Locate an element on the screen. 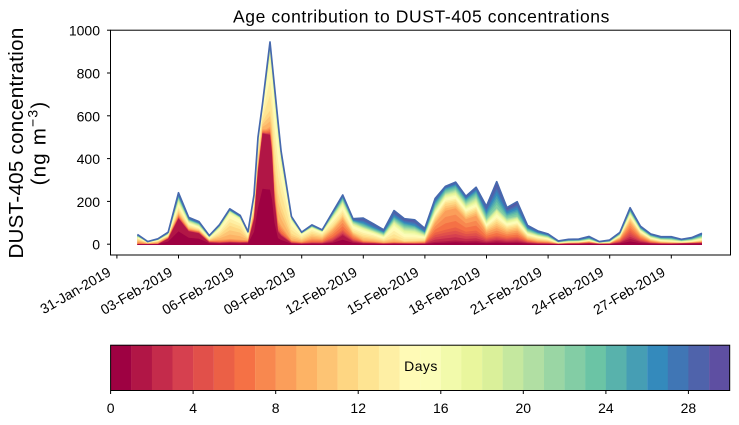 The height and width of the screenshot is (425, 739). svg-text: 8 is located at coordinates (276, 408).